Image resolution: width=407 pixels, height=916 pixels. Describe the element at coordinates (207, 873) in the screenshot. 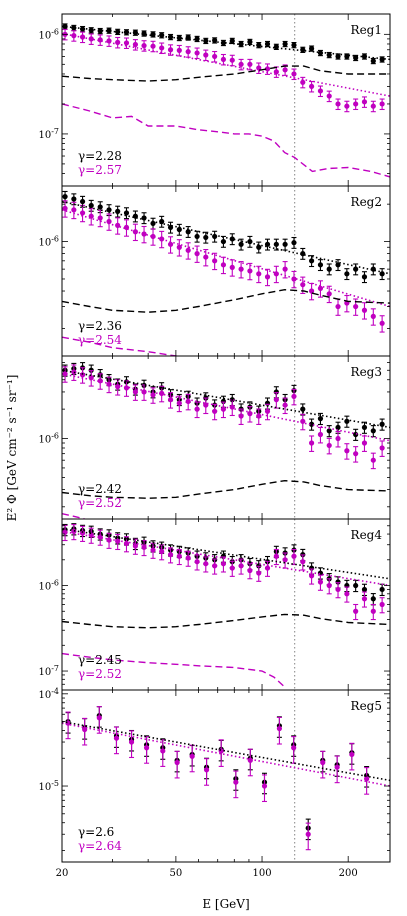

I see `x-axis-ticks: 20 50 100 200` at that location.